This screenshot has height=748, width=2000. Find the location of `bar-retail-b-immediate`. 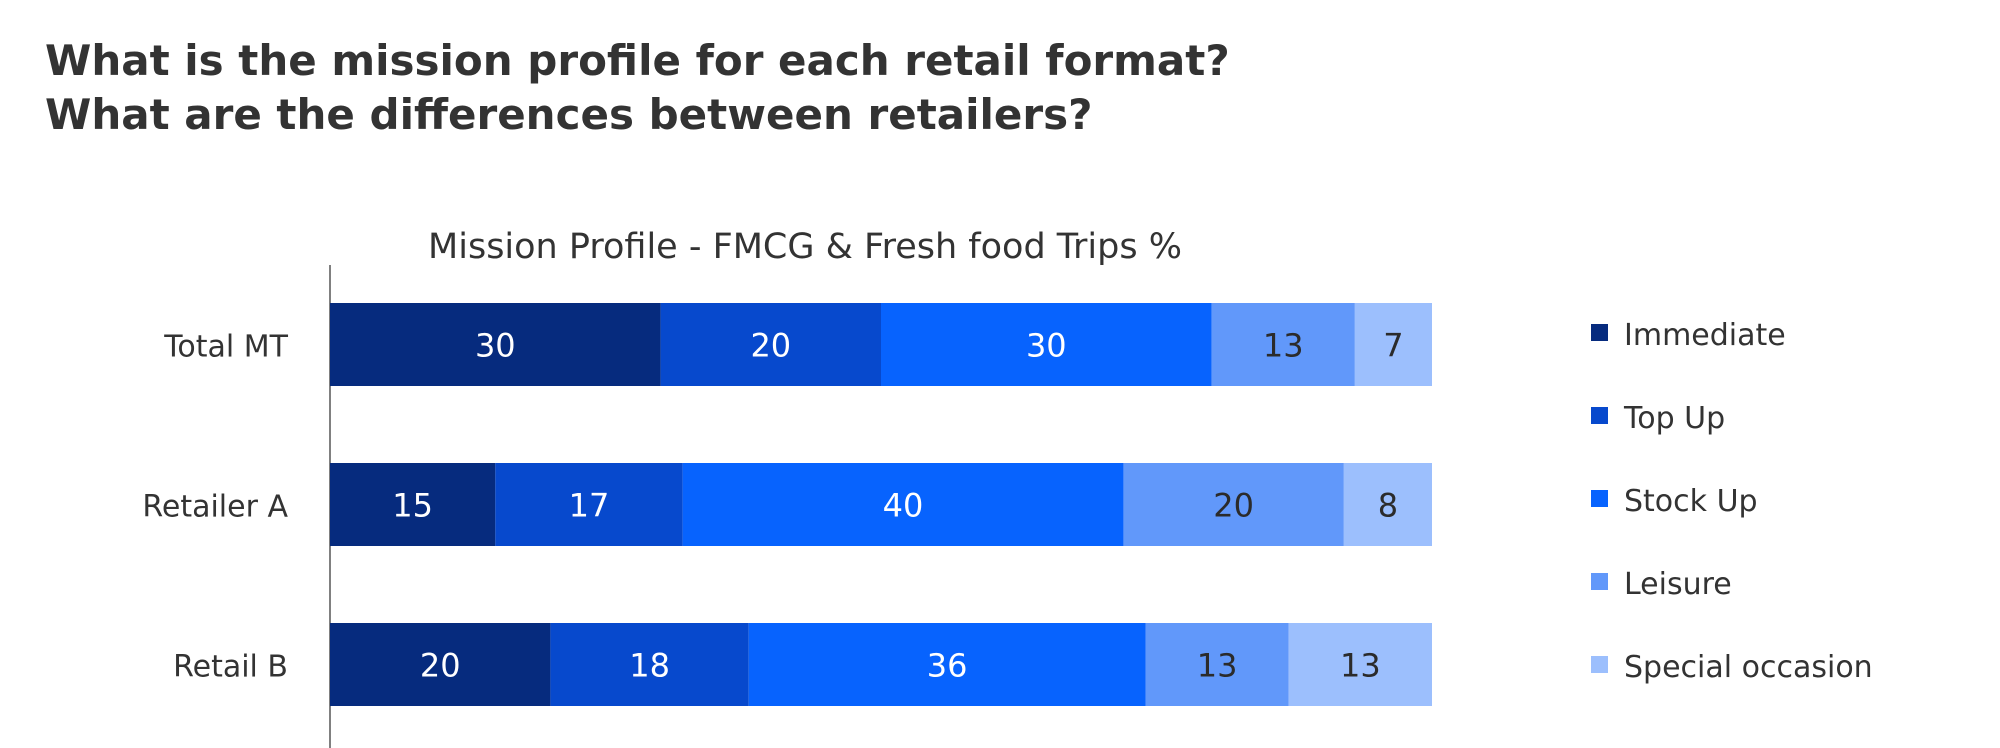

bar-retail-b-immediate is located at coordinates (440, 664).